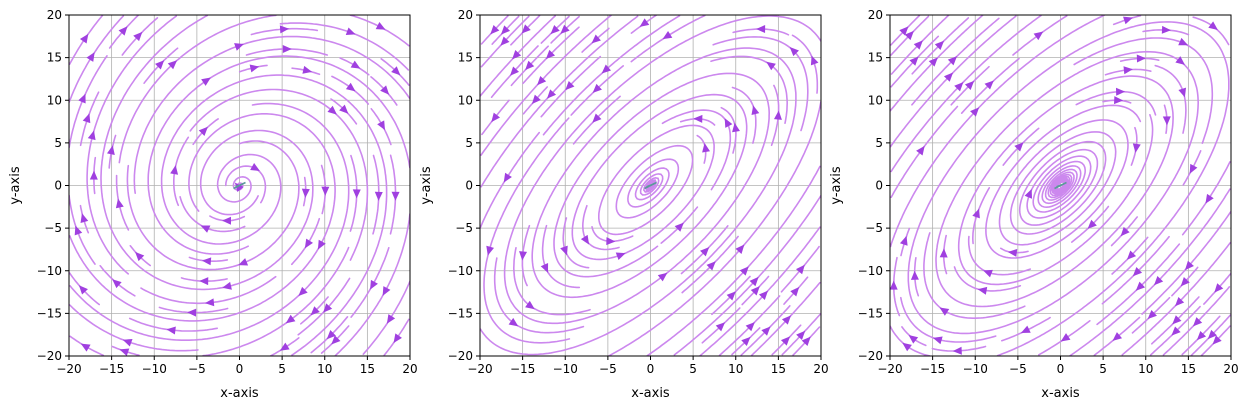 Image resolution: width=1249 pixels, height=410 pixels. Describe the element at coordinates (975, 369) in the screenshot. I see `x-tick-label: −10` at that location.